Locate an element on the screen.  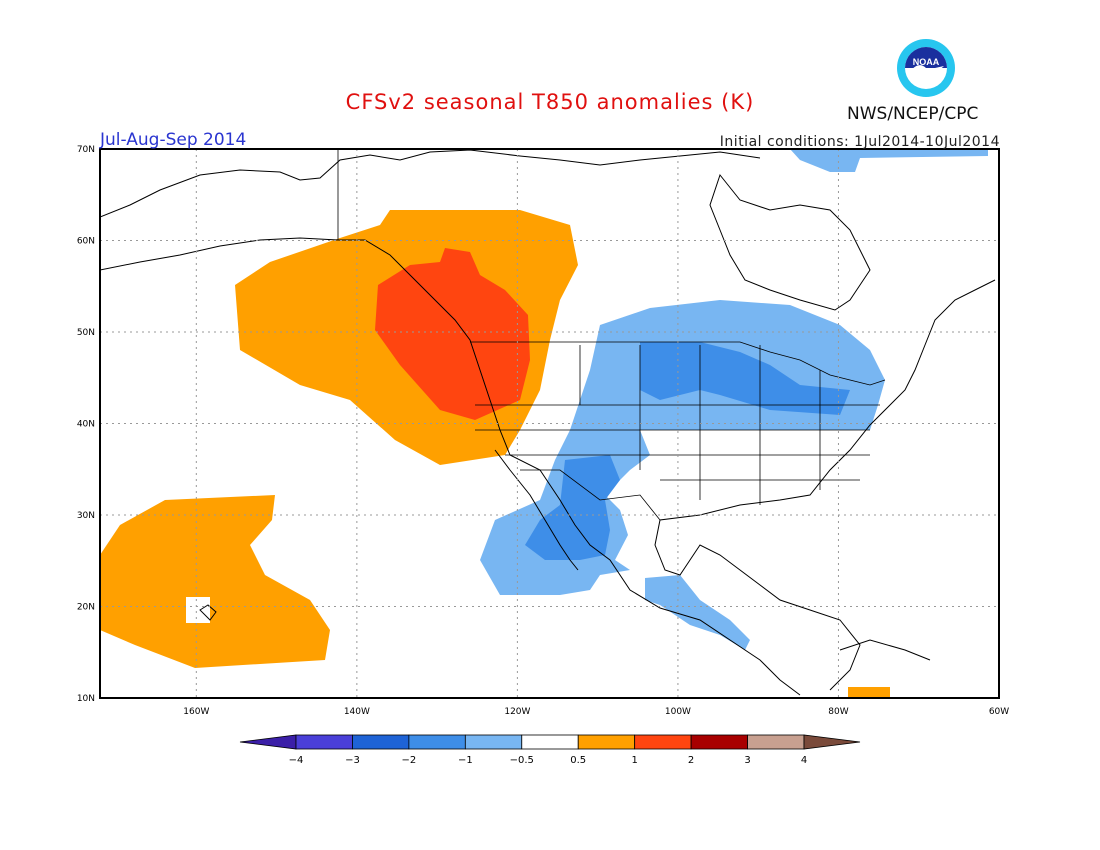
longitude-label: 160W is located at coordinates (196, 712).